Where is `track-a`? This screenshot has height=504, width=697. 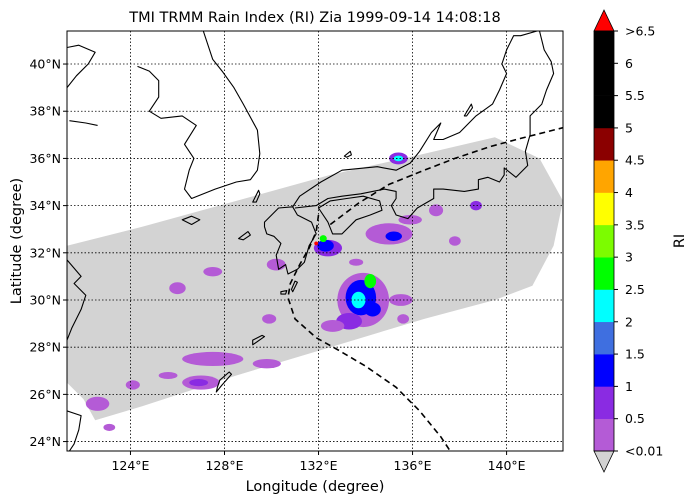
track-a is located at coordinates (446, 176).